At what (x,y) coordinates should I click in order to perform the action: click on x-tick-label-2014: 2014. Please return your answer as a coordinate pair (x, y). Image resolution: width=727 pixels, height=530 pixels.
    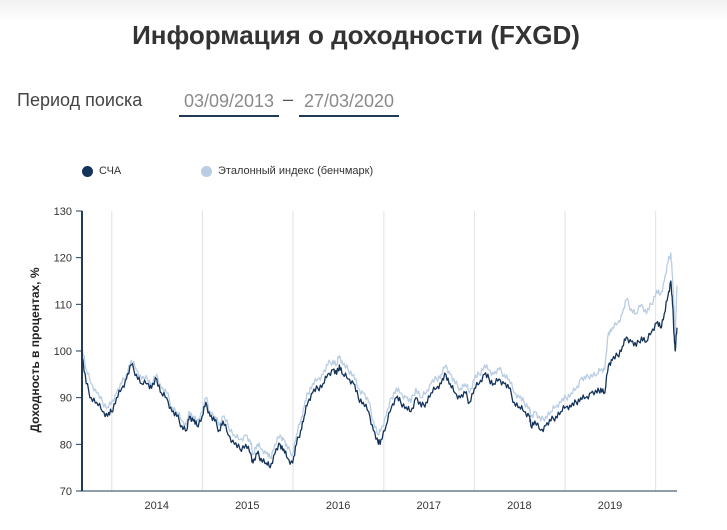
    Looking at the image, I should click on (156, 506).